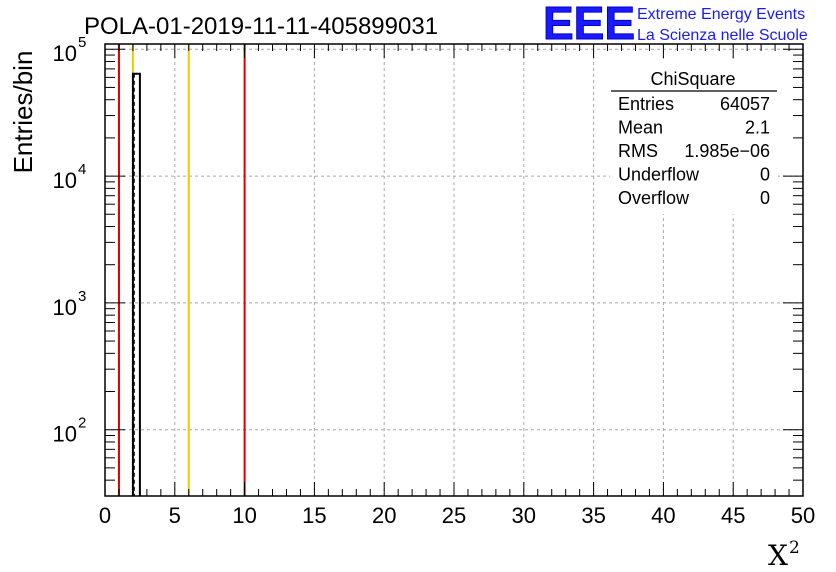 This screenshot has height=572, width=836. What do you see at coordinates (524, 515) in the screenshot?
I see `x-tick-label: 30` at bounding box center [524, 515].